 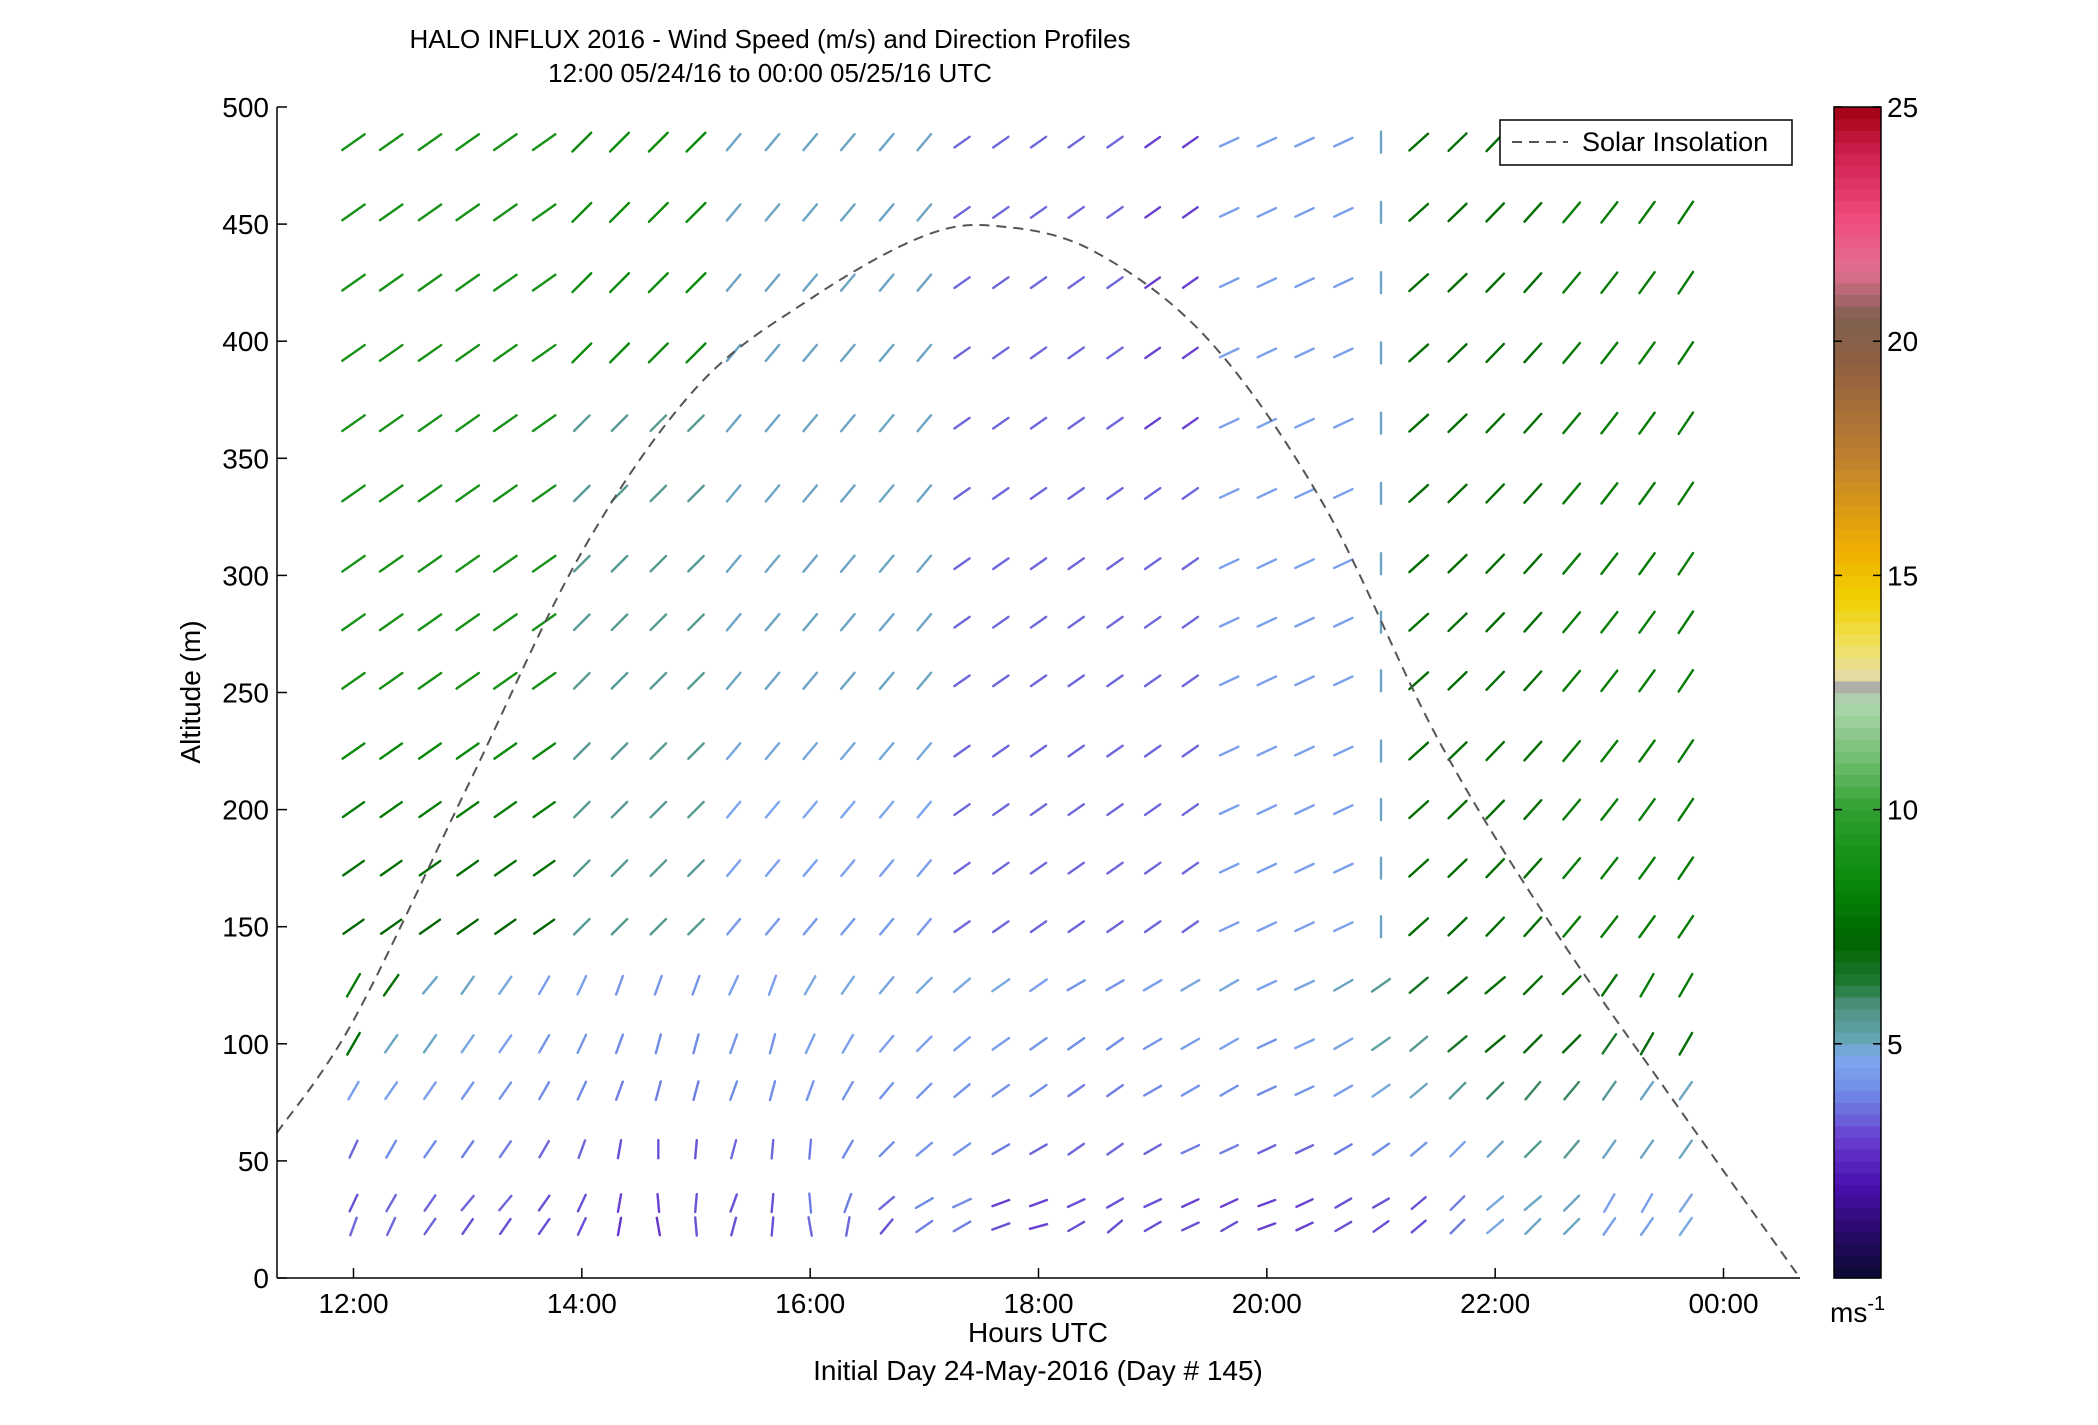 What do you see at coordinates (1902, 107) in the screenshot?
I see `colorbar-tick-label: 25` at bounding box center [1902, 107].